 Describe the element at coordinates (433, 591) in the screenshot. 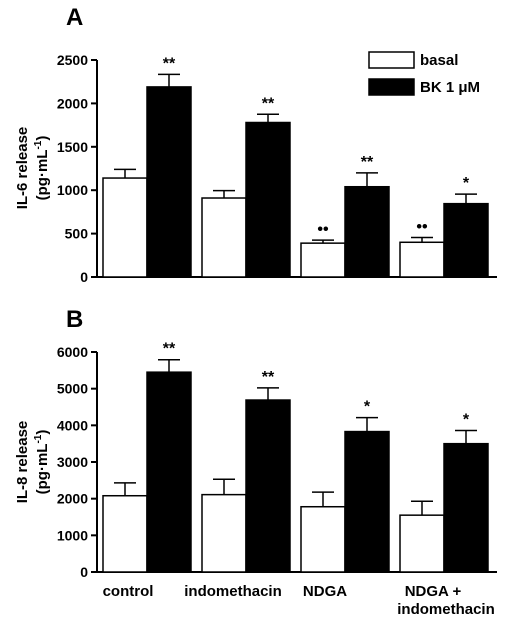

I see `category-label-ndga-plus: NDGA +` at that location.